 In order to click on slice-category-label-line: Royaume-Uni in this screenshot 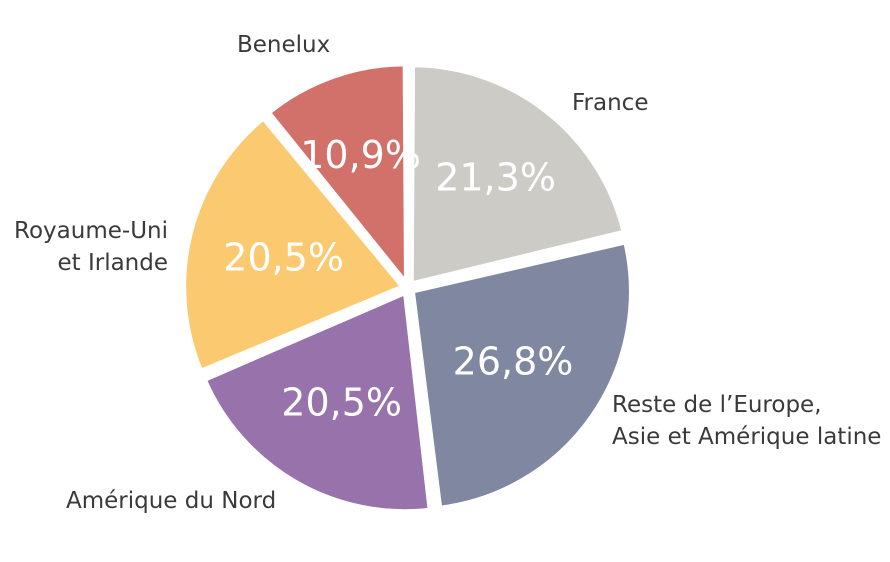, I will do `click(91, 231)`.